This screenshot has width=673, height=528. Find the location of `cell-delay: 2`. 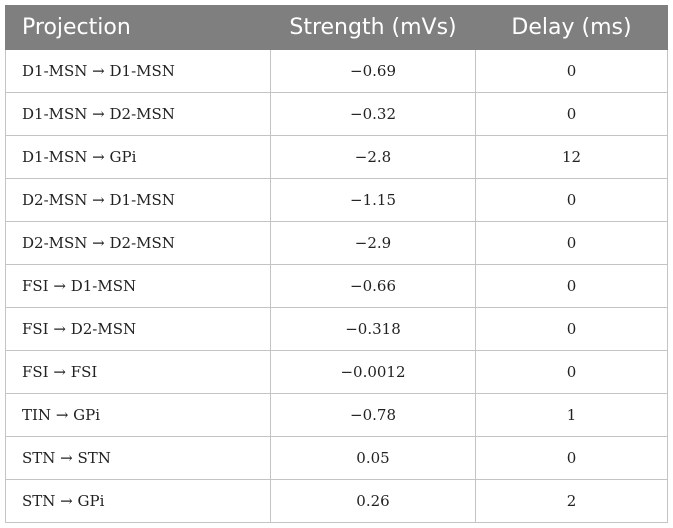

cell-delay: 2 is located at coordinates (571, 501).